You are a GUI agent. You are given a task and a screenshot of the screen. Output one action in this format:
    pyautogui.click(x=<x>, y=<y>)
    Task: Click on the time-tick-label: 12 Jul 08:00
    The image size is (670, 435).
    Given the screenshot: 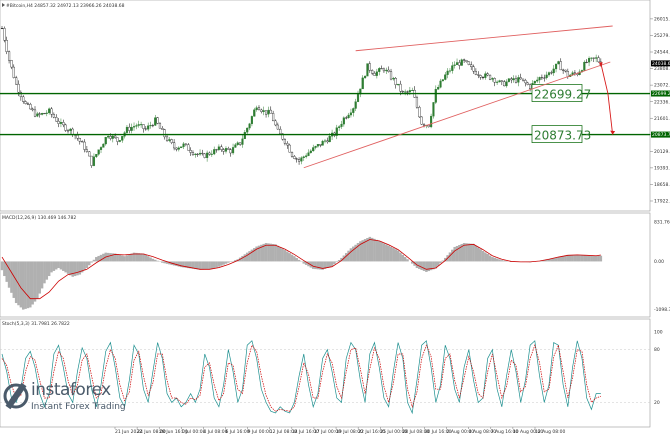 What is the action you would take?
    pyautogui.click(x=283, y=432)
    